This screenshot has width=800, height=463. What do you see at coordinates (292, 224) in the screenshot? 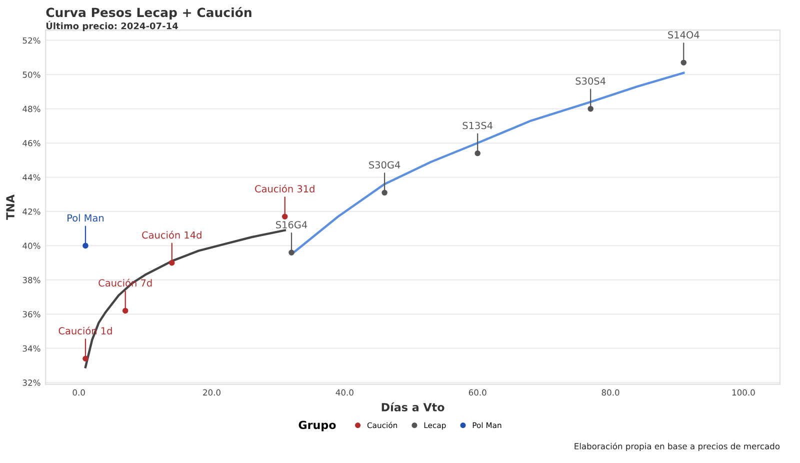
I see `annotation: S16G4` at bounding box center [292, 224].